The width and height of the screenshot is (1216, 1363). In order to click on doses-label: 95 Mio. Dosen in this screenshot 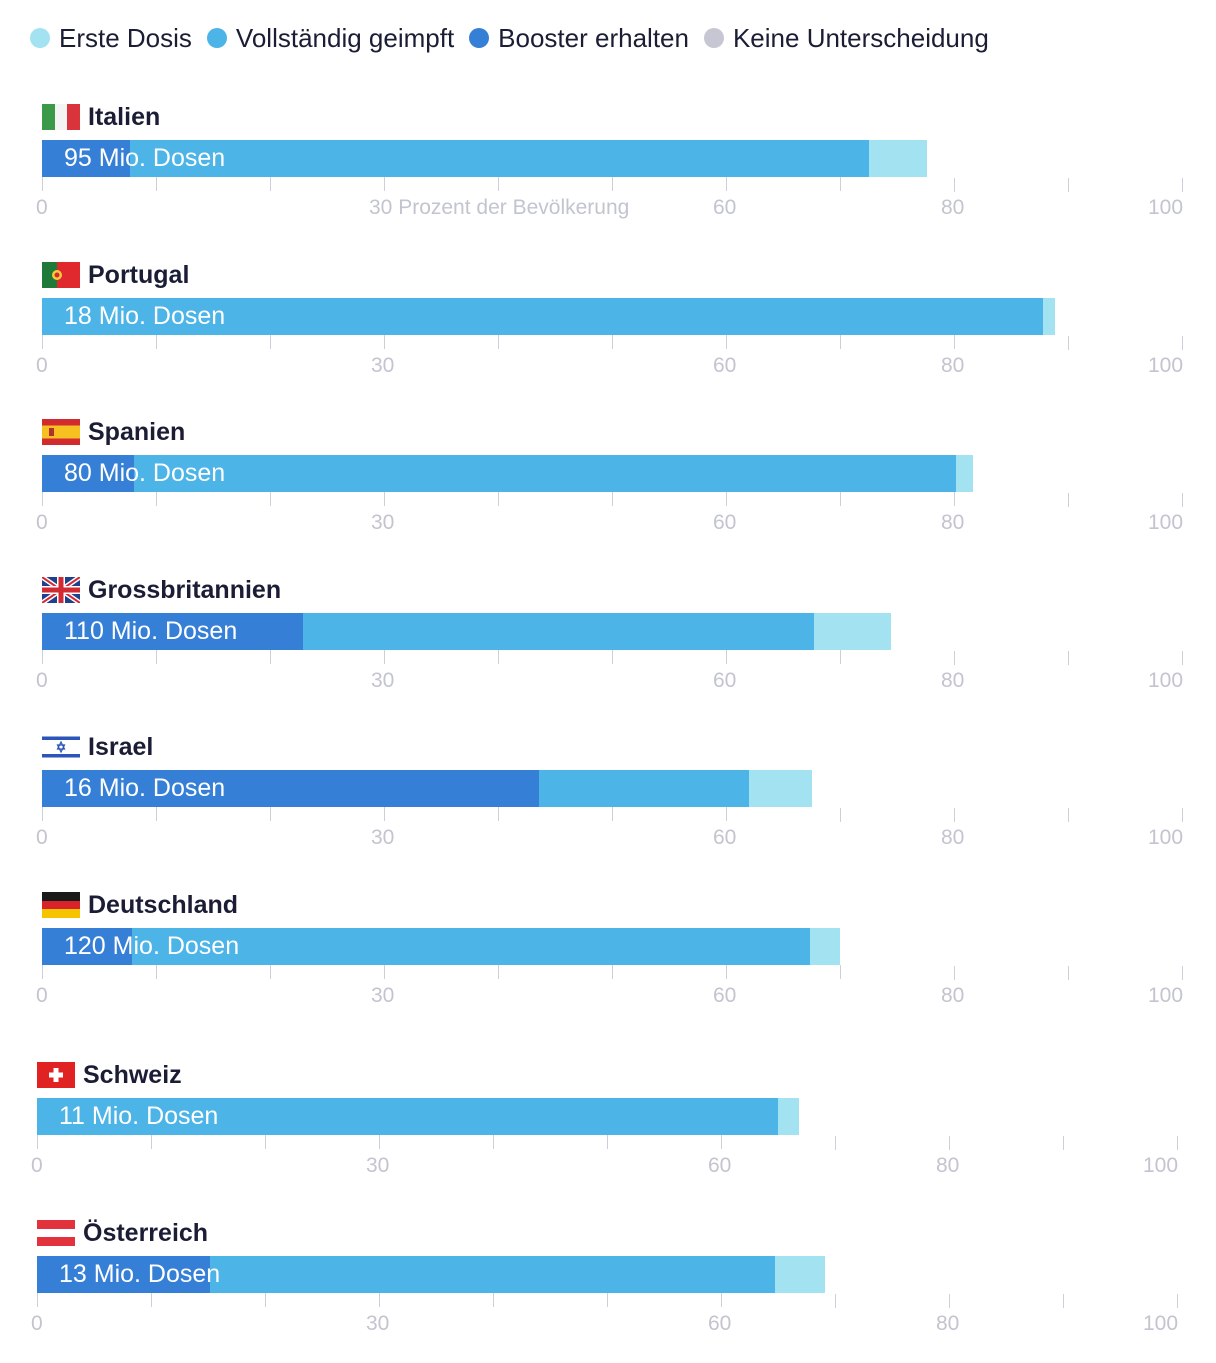, I will do `click(145, 158)`.